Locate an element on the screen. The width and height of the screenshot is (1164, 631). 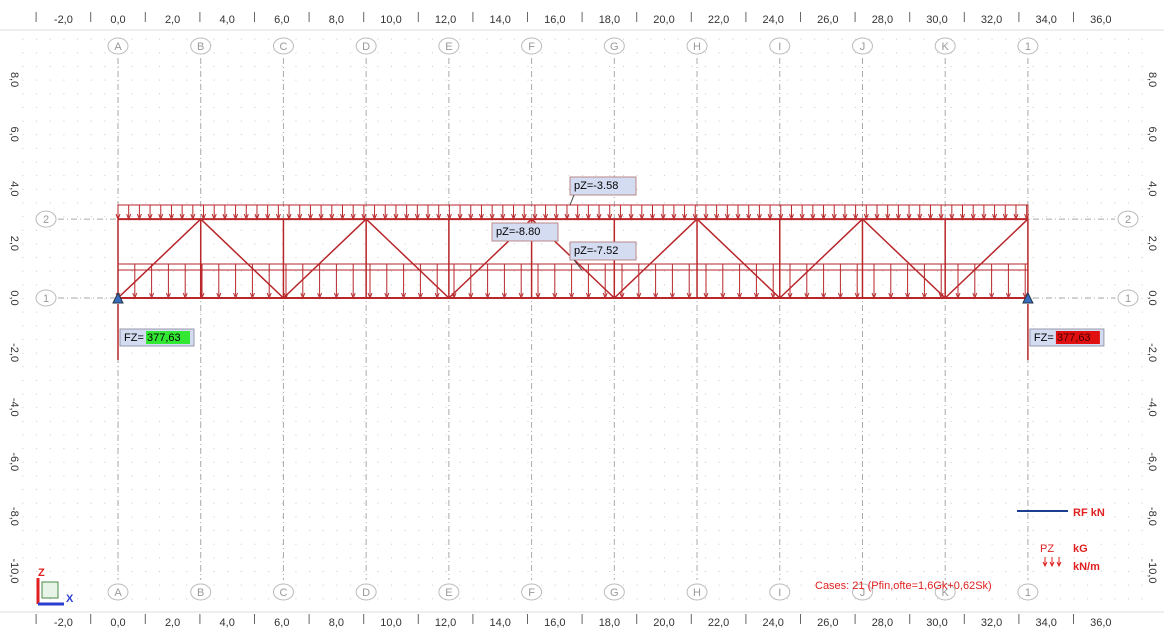
leader is located at coordinates (572, 200).